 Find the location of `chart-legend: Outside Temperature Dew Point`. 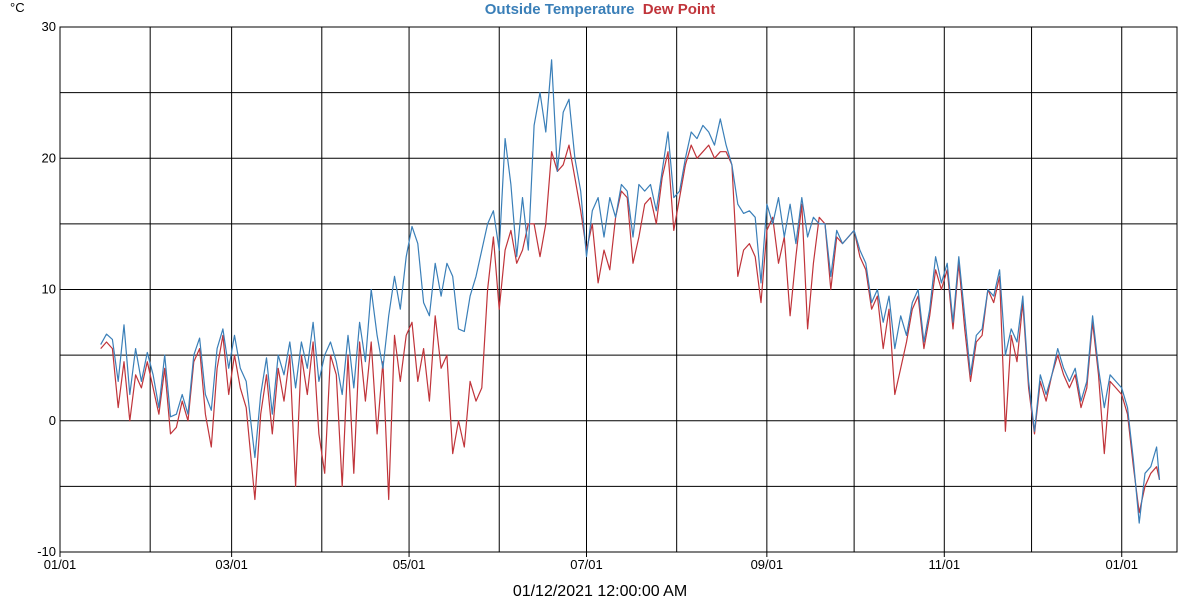

chart-legend: Outside Temperature Dew Point is located at coordinates (600, 9).